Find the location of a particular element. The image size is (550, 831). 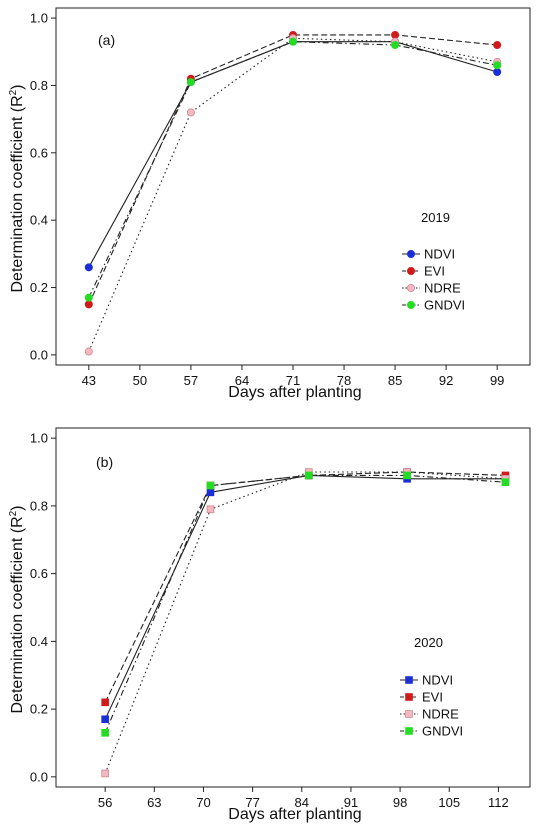

x-tick-label: 91 is located at coordinates (351, 802).